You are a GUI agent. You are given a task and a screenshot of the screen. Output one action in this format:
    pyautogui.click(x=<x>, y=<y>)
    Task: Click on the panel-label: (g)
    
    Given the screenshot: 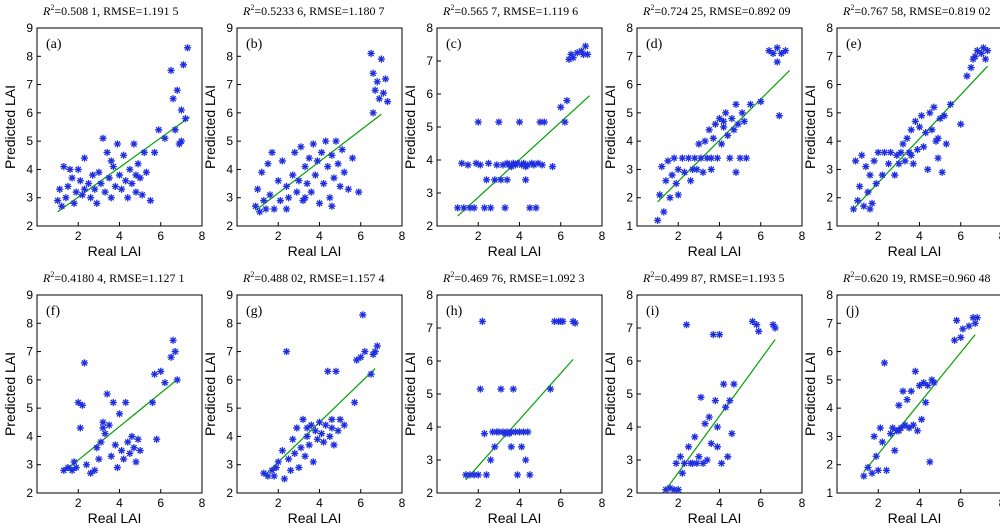 What is the action you would take?
    pyautogui.click(x=254, y=311)
    